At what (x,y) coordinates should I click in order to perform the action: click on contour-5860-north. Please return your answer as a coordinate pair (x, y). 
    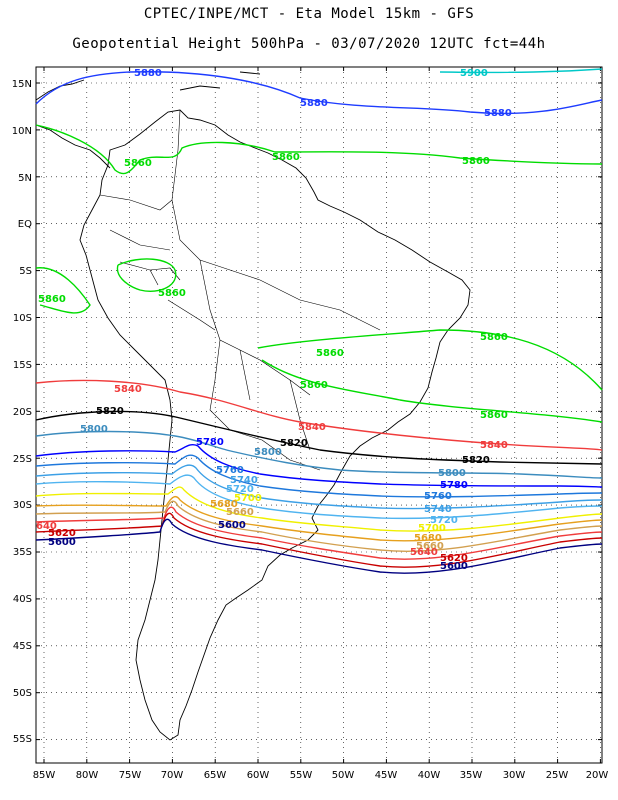
    Looking at the image, I should click on (319, 149).